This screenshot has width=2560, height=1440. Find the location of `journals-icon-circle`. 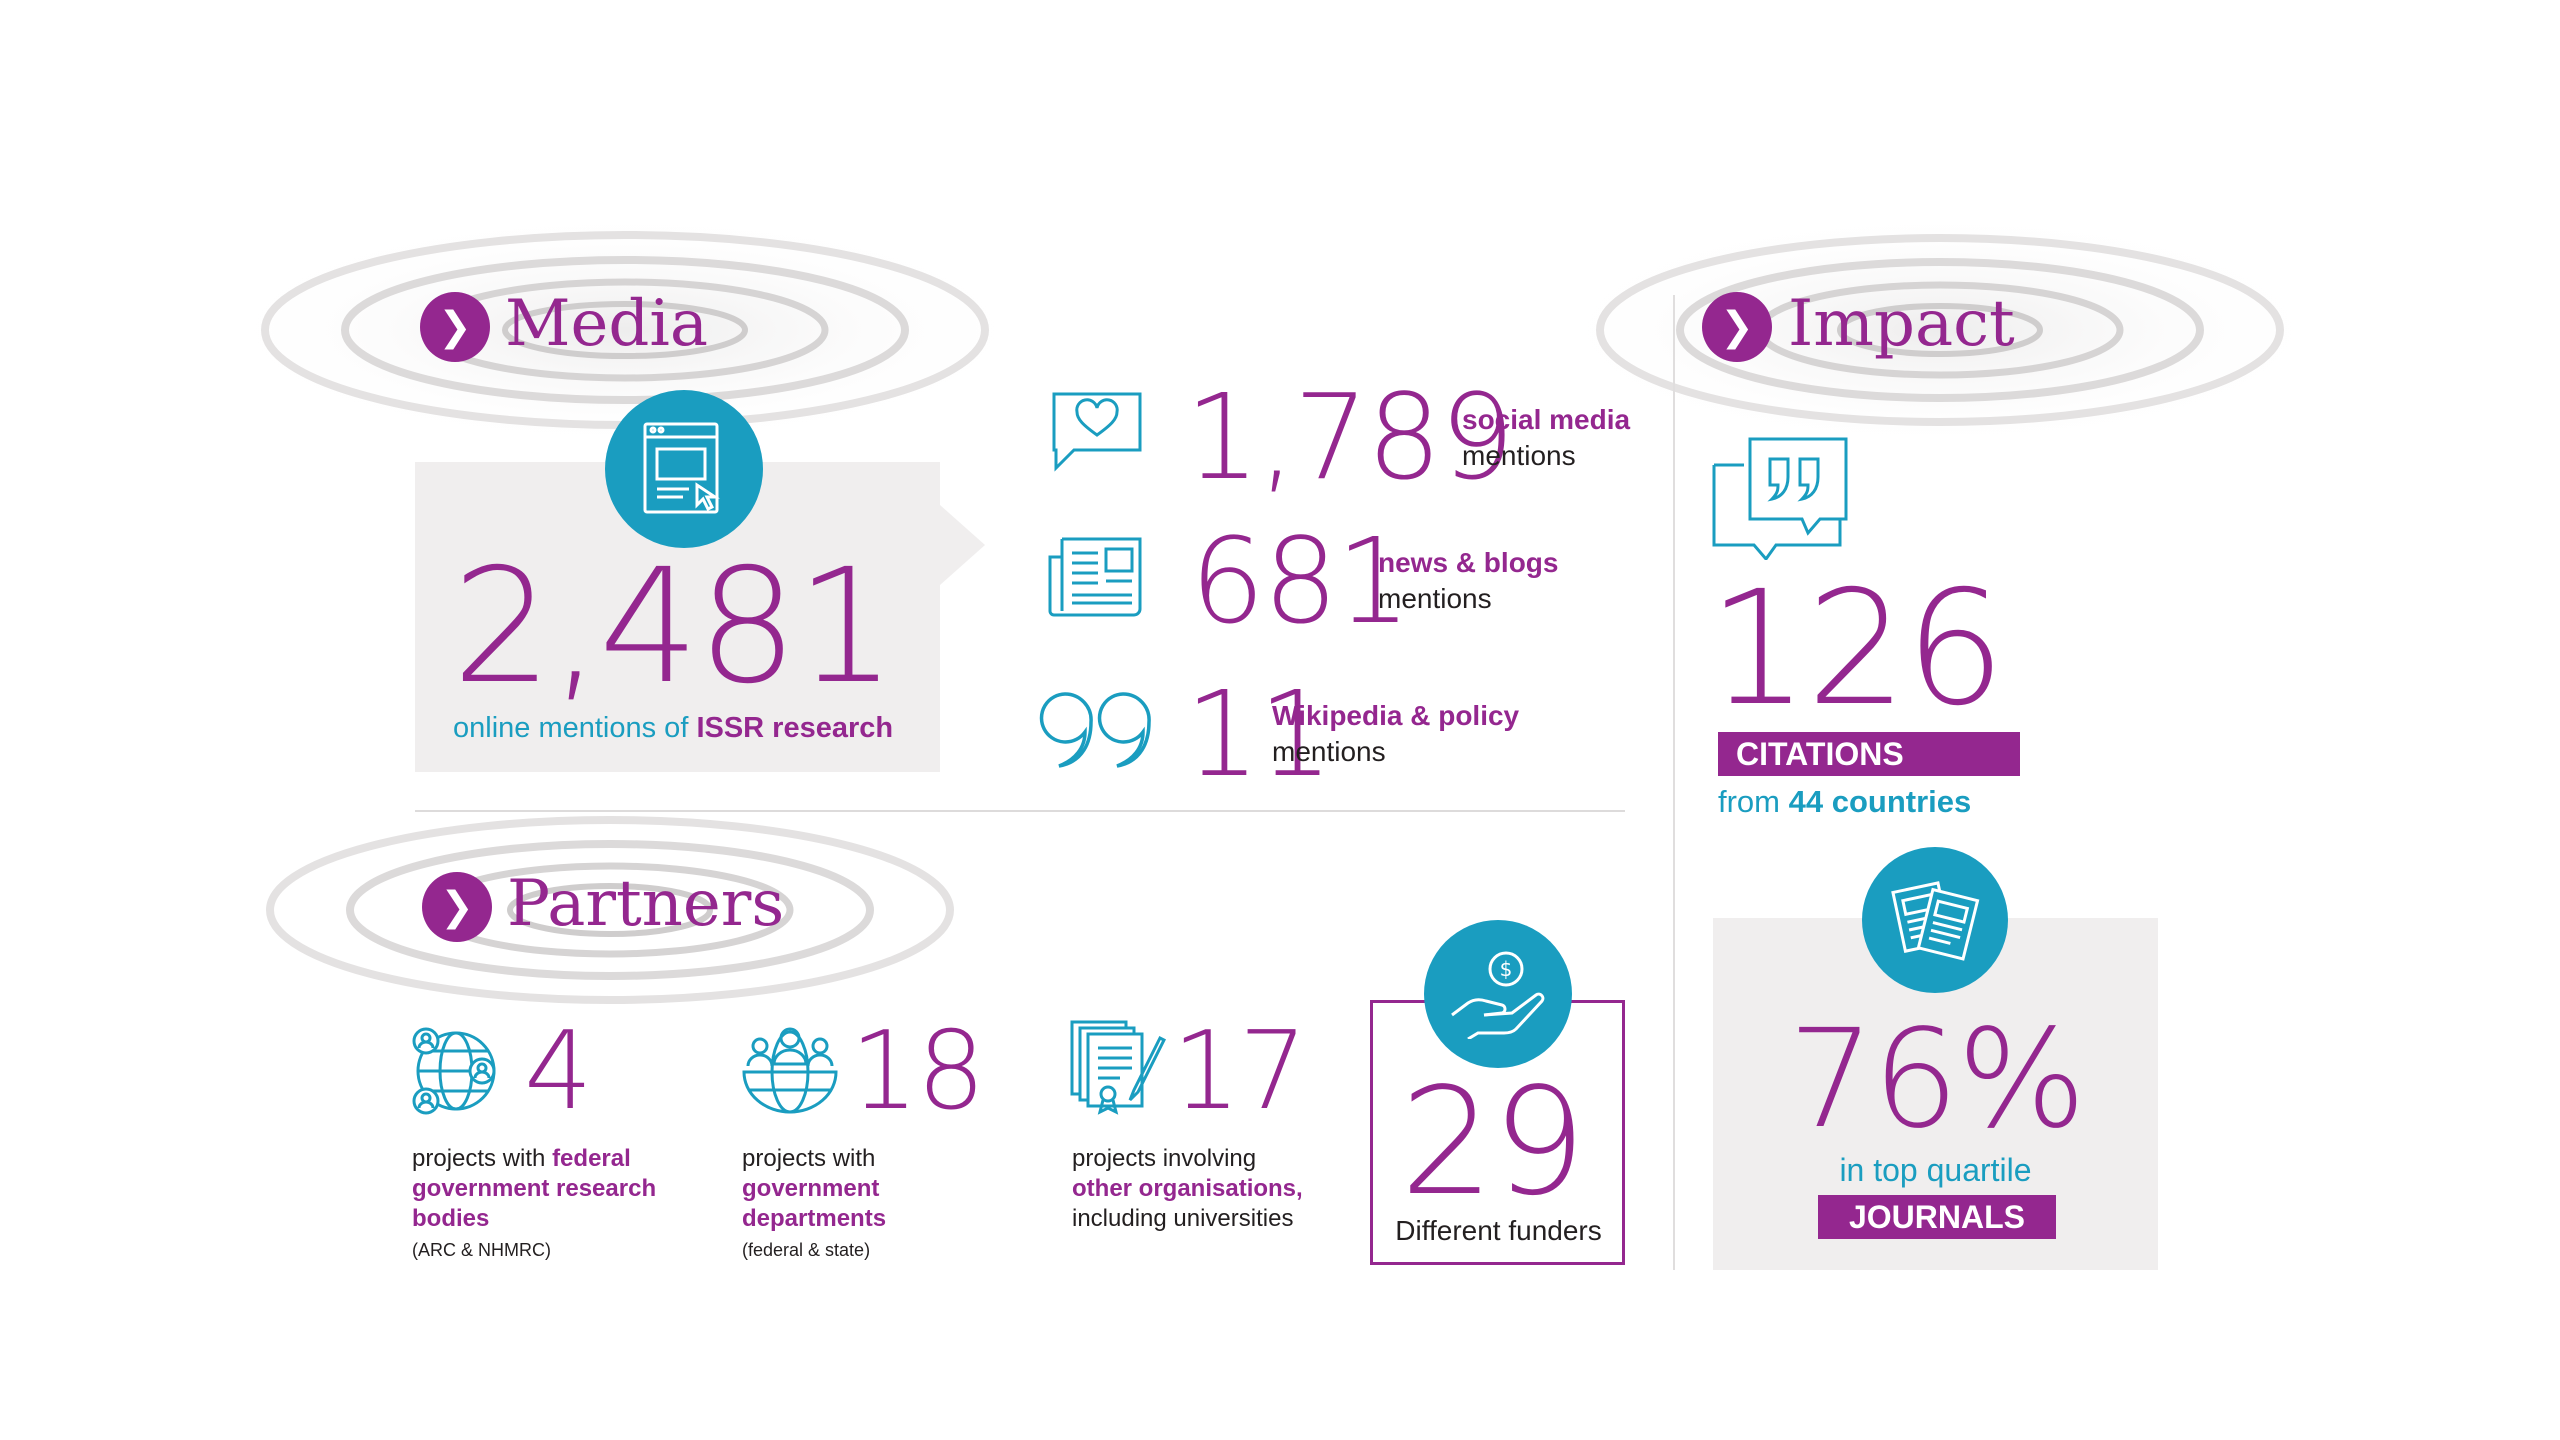

journals-icon-circle is located at coordinates (1935, 920).